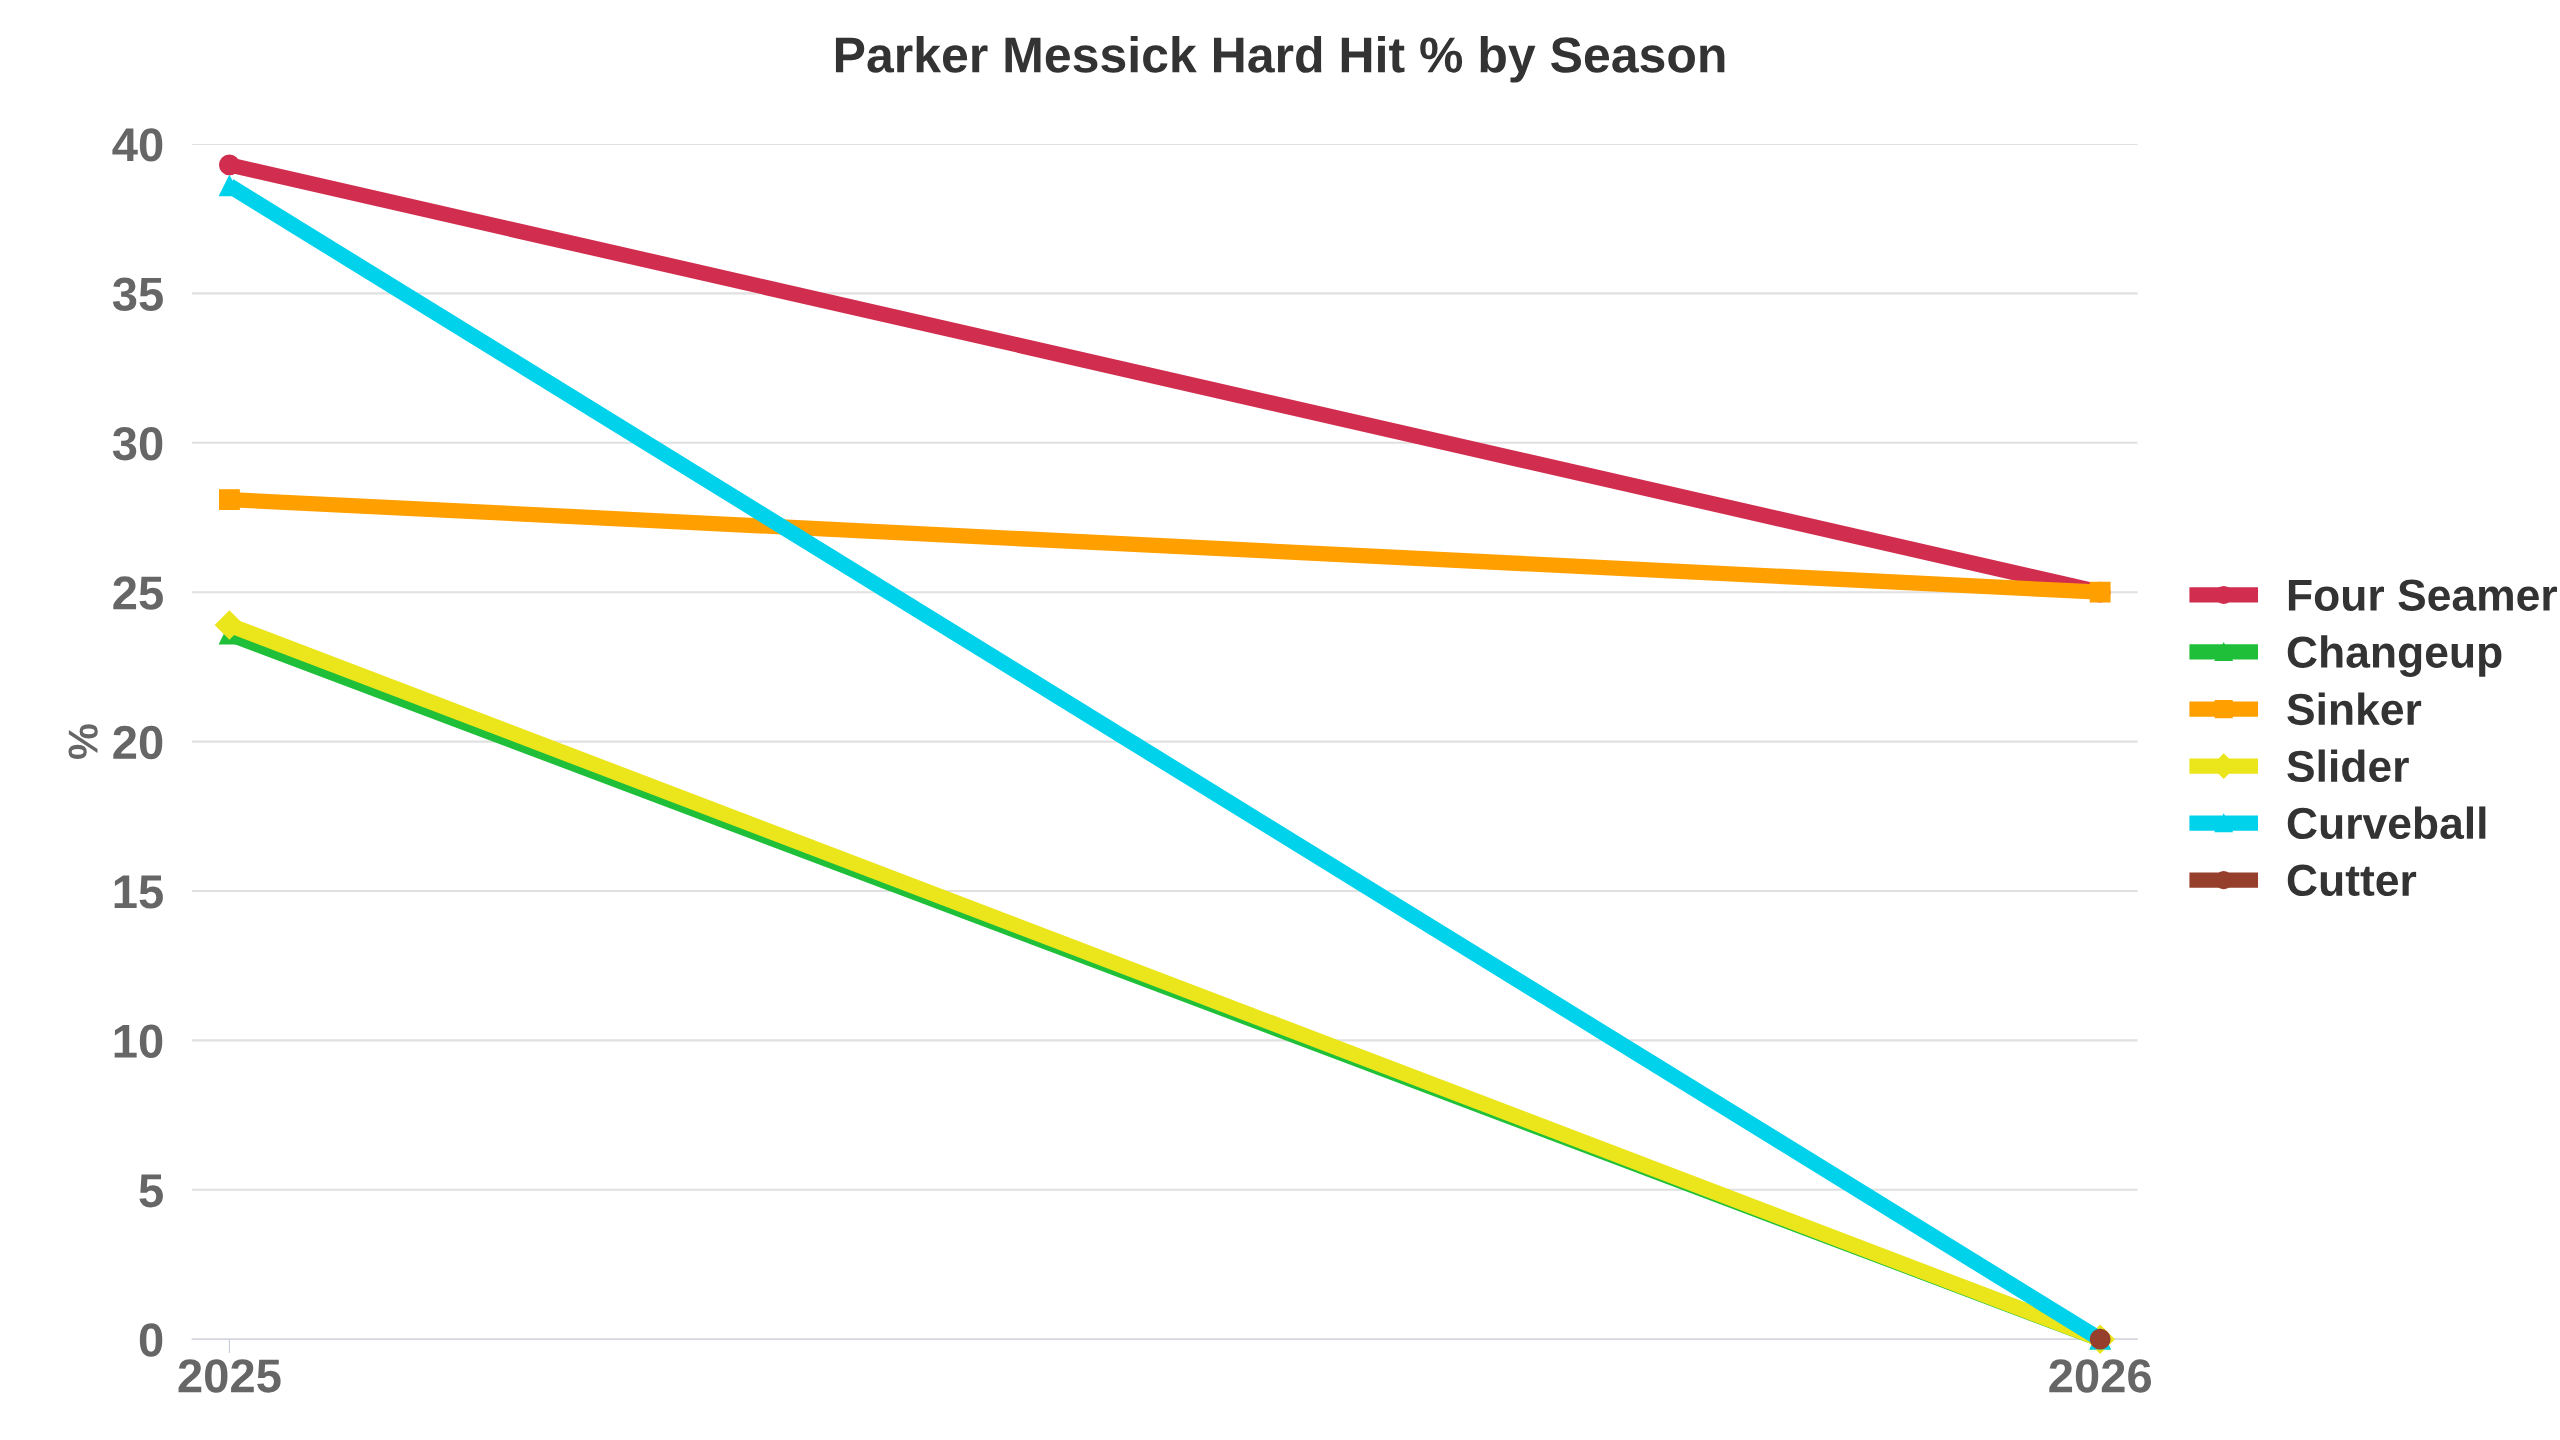 The width and height of the screenshot is (2560, 1440). Describe the element at coordinates (137, 443) in the screenshot. I see `y-tick-label: 30` at that location.